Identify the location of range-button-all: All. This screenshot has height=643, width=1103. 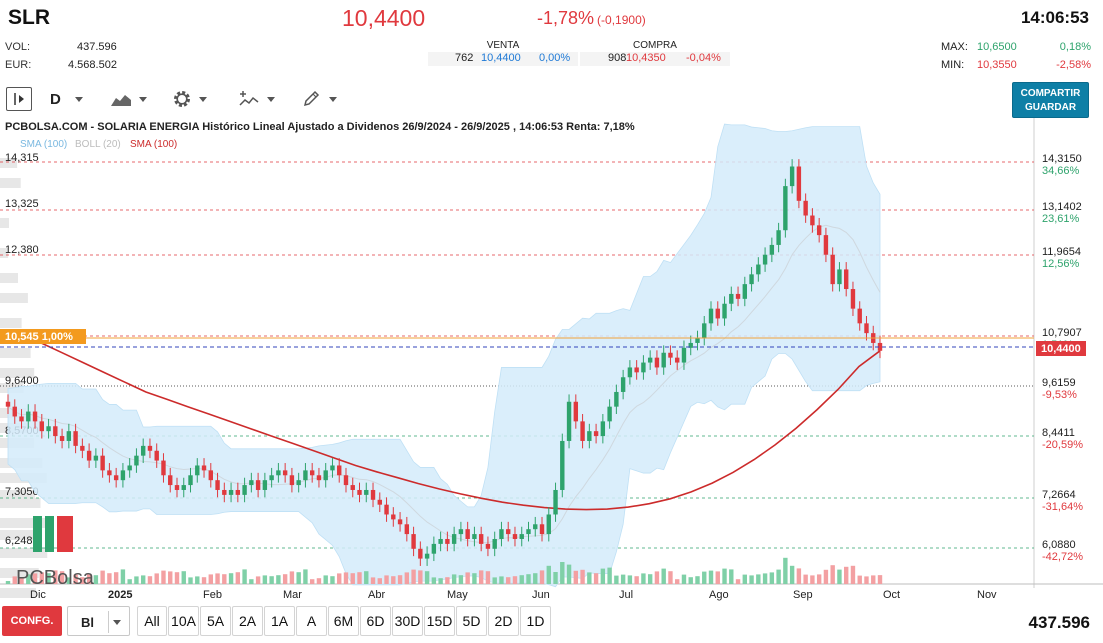
(152, 621).